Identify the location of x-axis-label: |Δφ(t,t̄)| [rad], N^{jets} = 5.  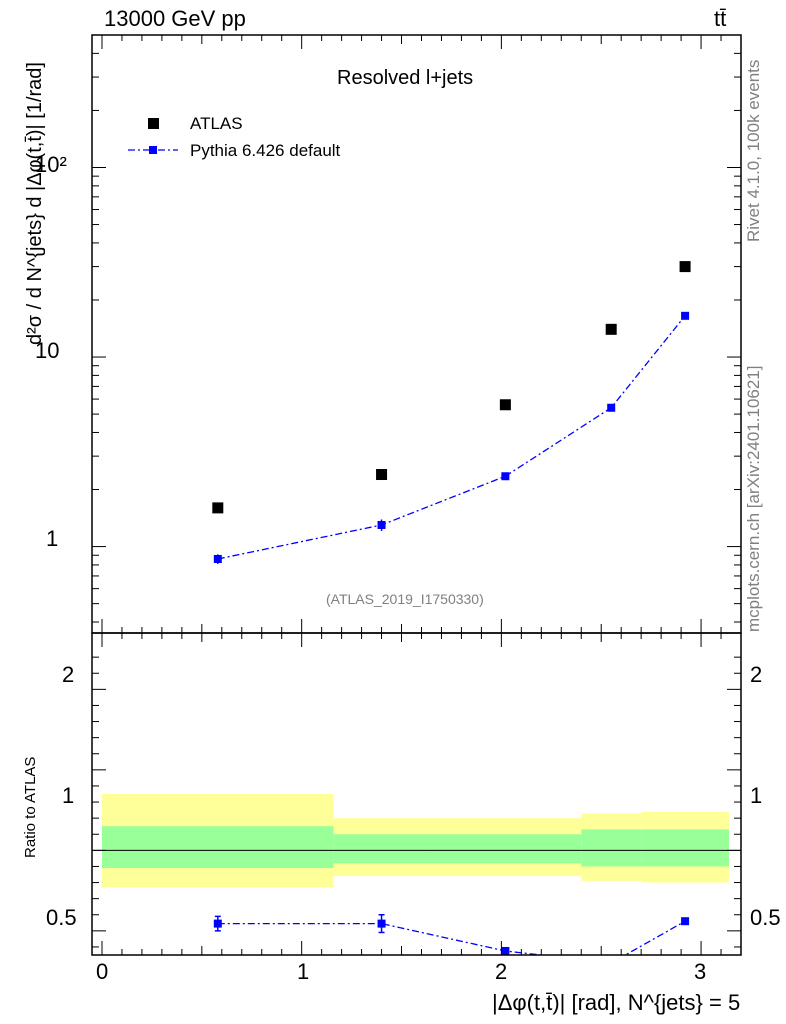
(616, 1002).